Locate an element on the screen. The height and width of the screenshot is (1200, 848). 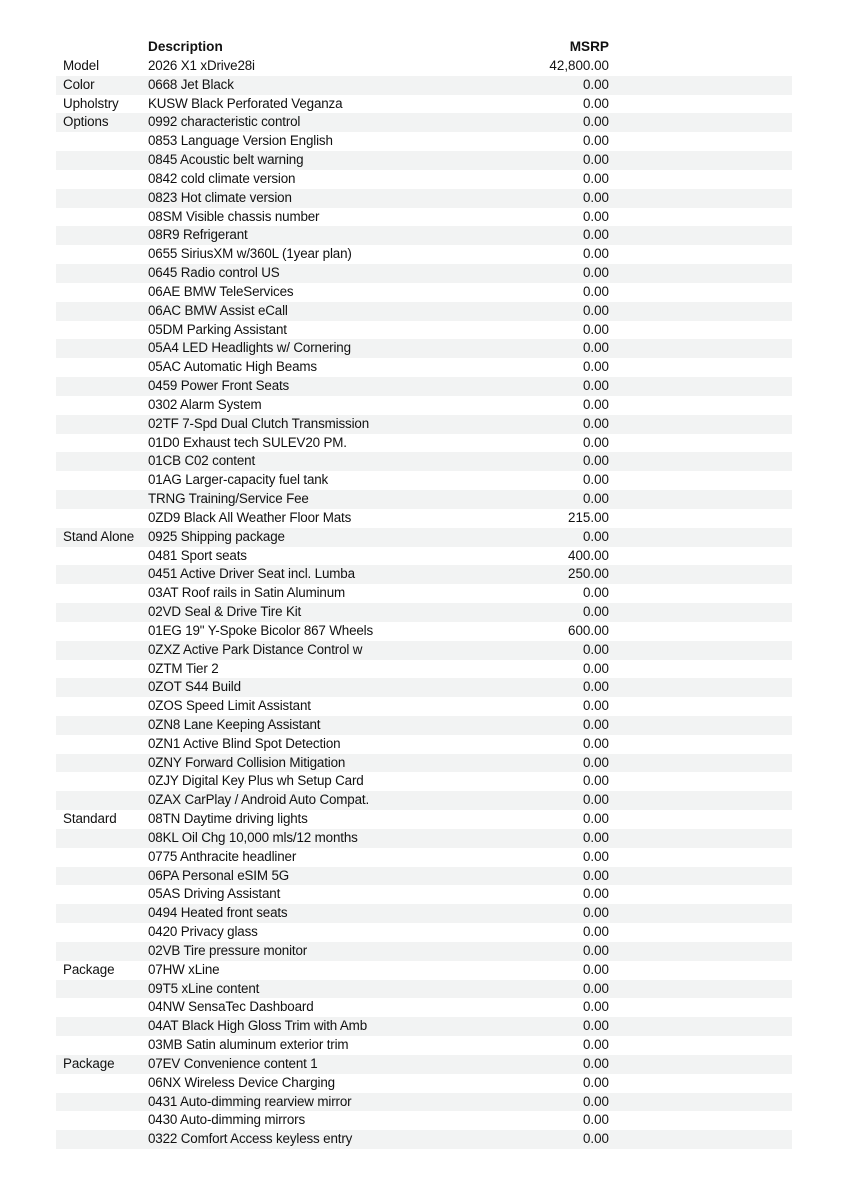
table-row: 0431 Auto-dimming rearview mirror 0.00 is located at coordinates (424, 1102).